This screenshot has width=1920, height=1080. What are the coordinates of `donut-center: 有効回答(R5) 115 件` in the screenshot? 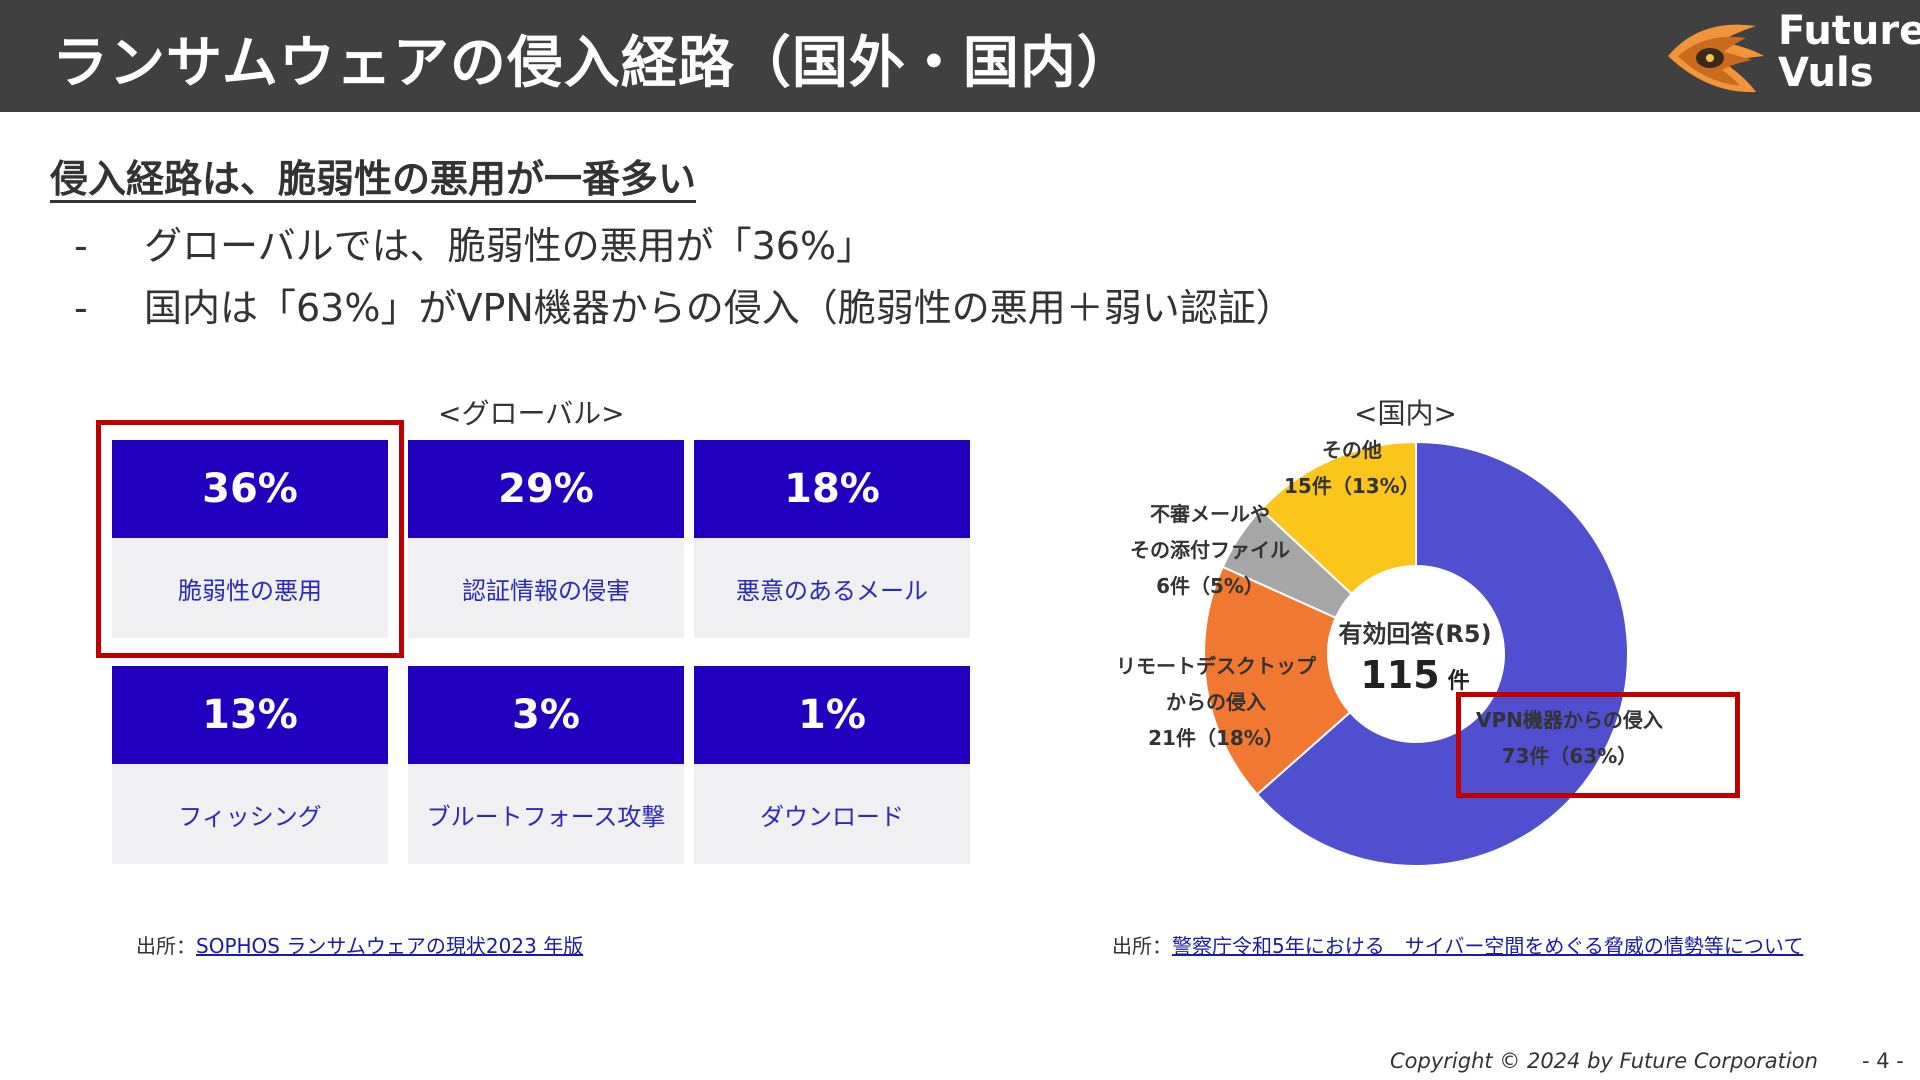 It's located at (1415, 655).